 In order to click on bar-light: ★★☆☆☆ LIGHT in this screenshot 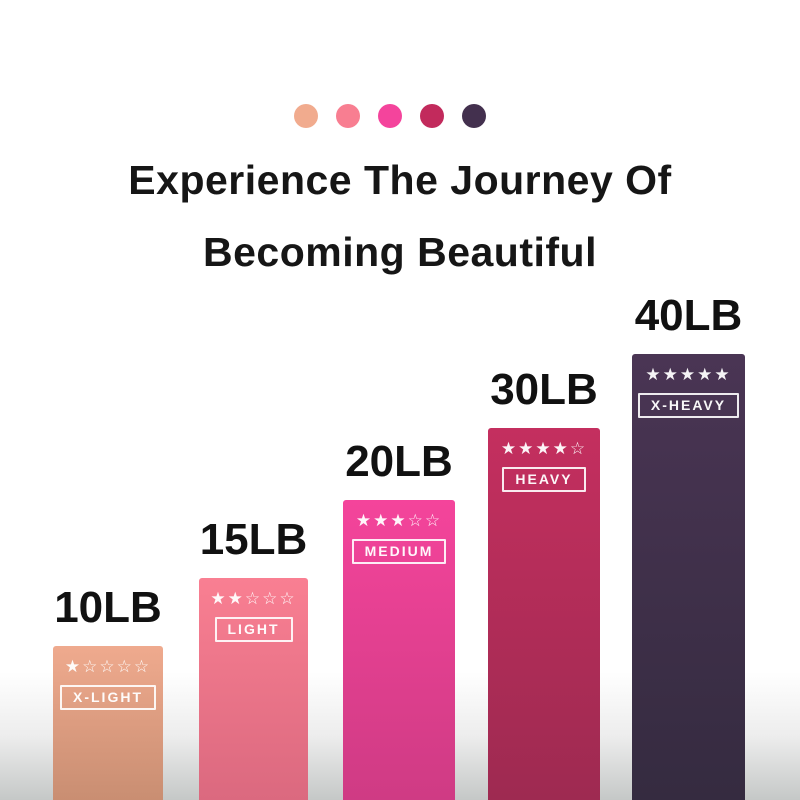, I will do `click(253, 689)`.